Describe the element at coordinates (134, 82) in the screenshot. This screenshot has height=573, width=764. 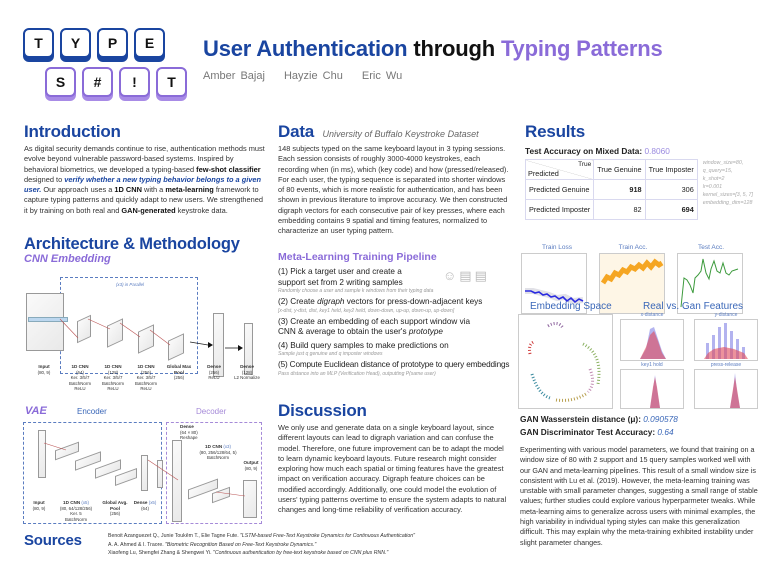
I see `logo-key: !` at that location.